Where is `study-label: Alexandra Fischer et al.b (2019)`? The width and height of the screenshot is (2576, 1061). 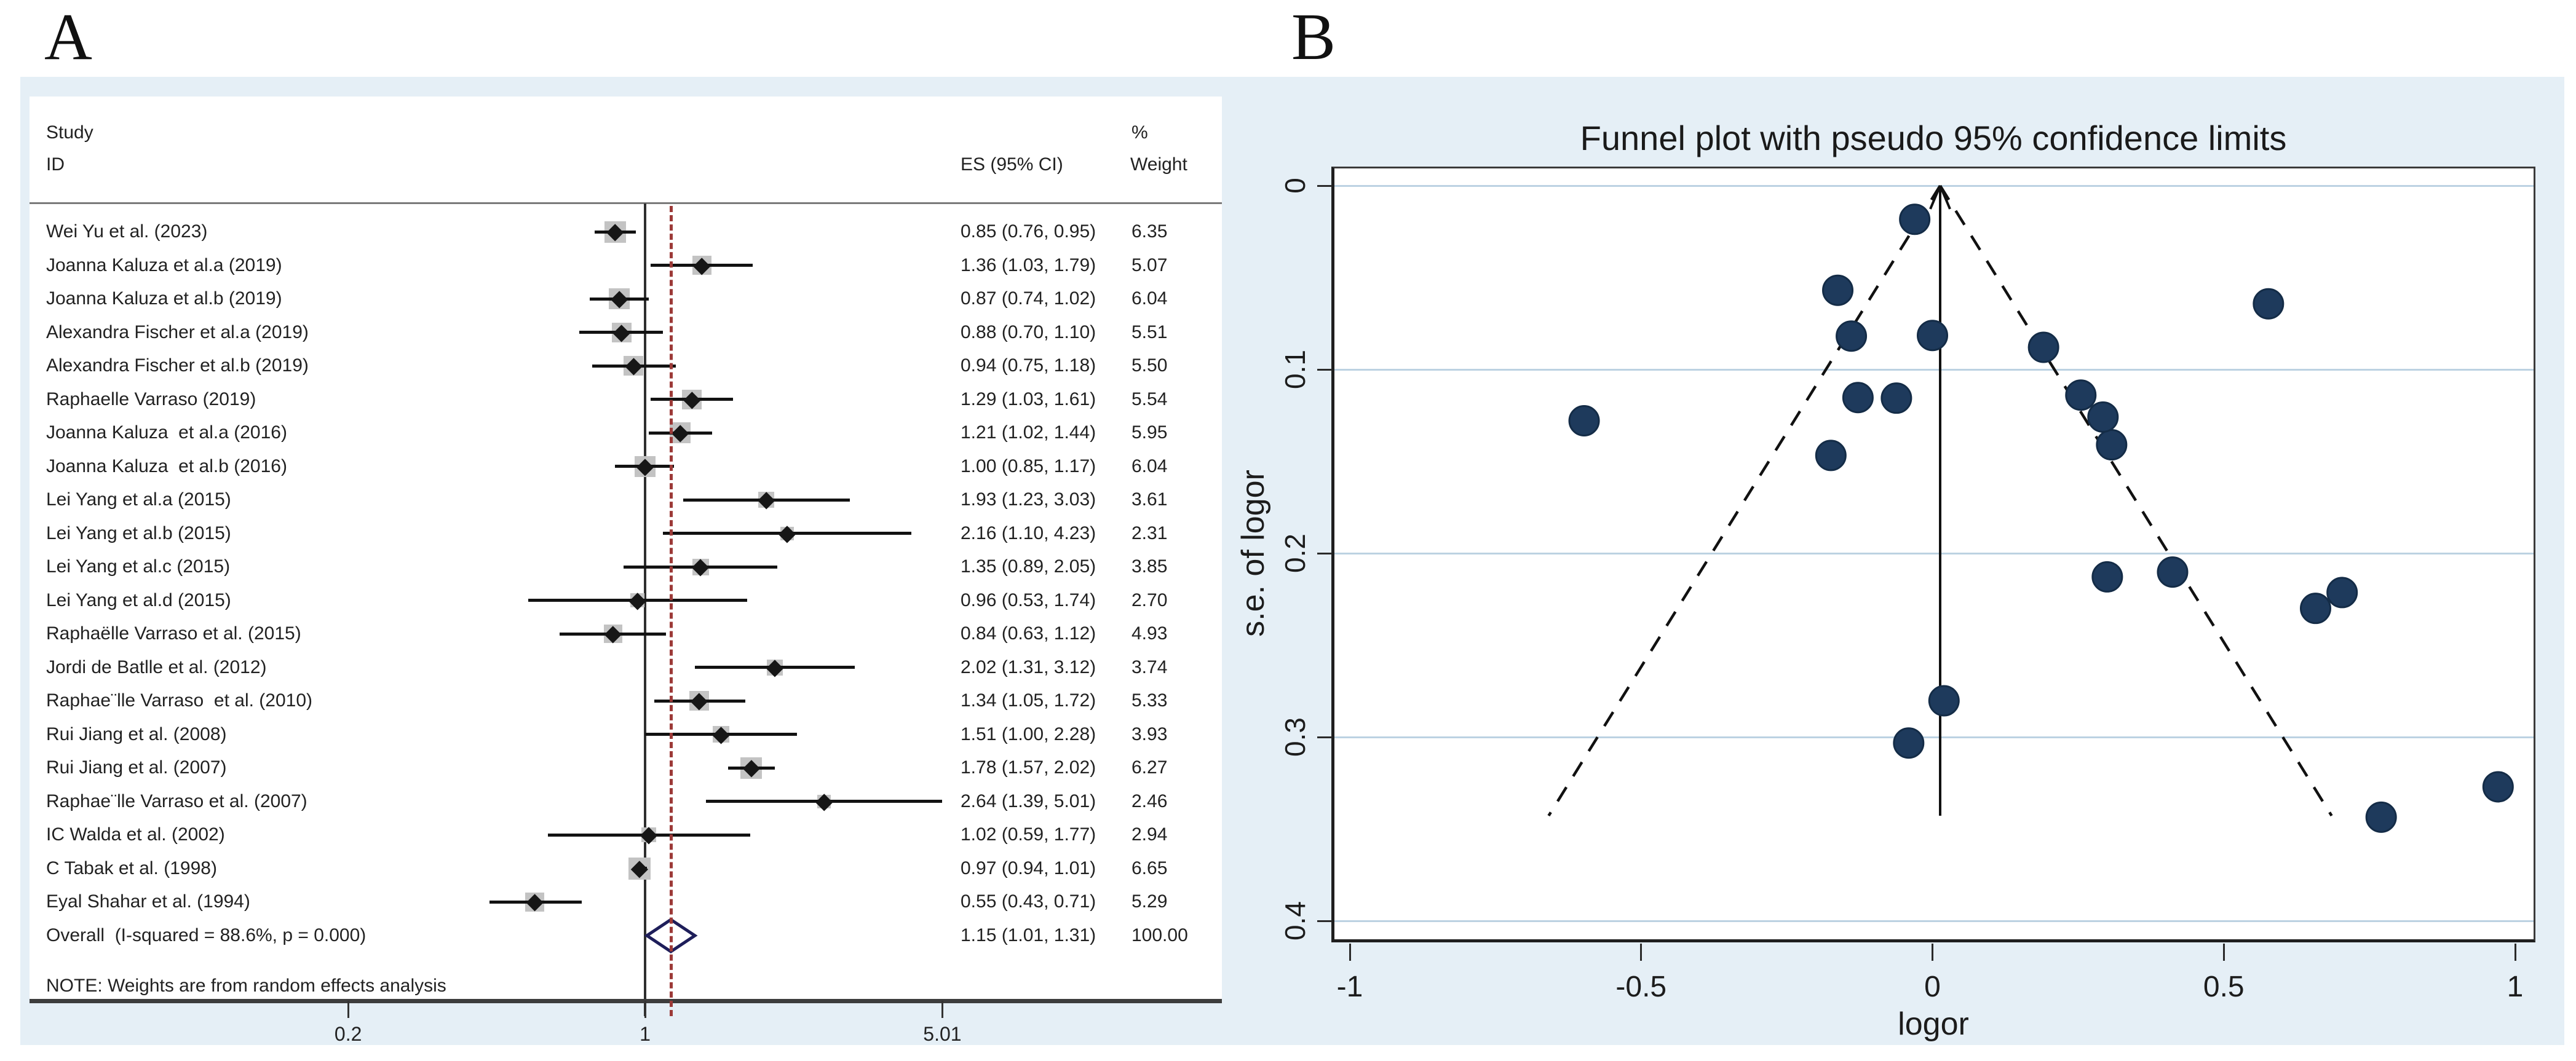
study-label: Alexandra Fischer et al.b (2019) is located at coordinates (178, 365).